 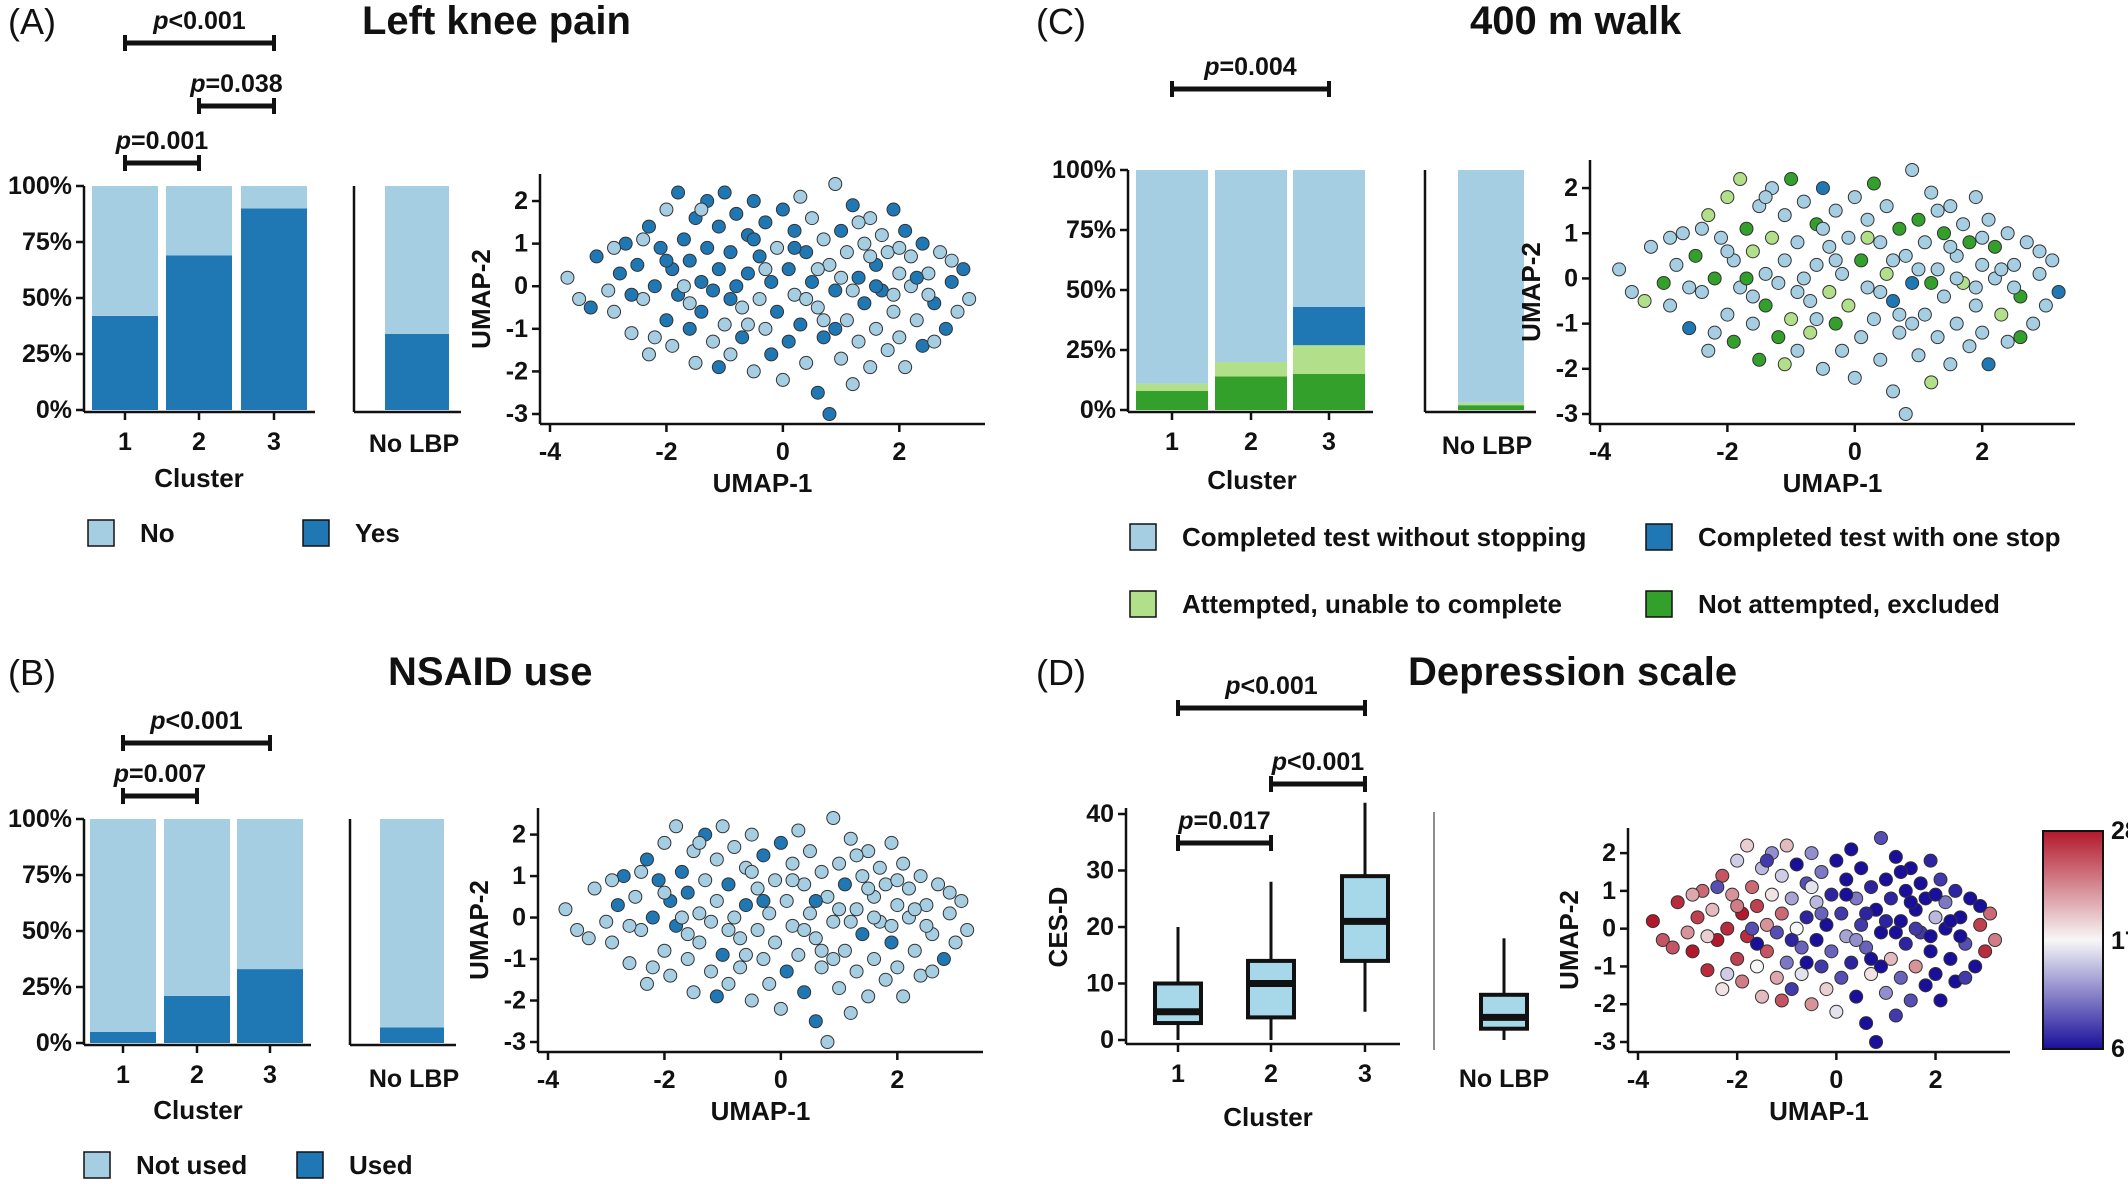 What do you see at coordinates (1098, 410) in the screenshot?
I see `y-tick-label: 0%` at bounding box center [1098, 410].